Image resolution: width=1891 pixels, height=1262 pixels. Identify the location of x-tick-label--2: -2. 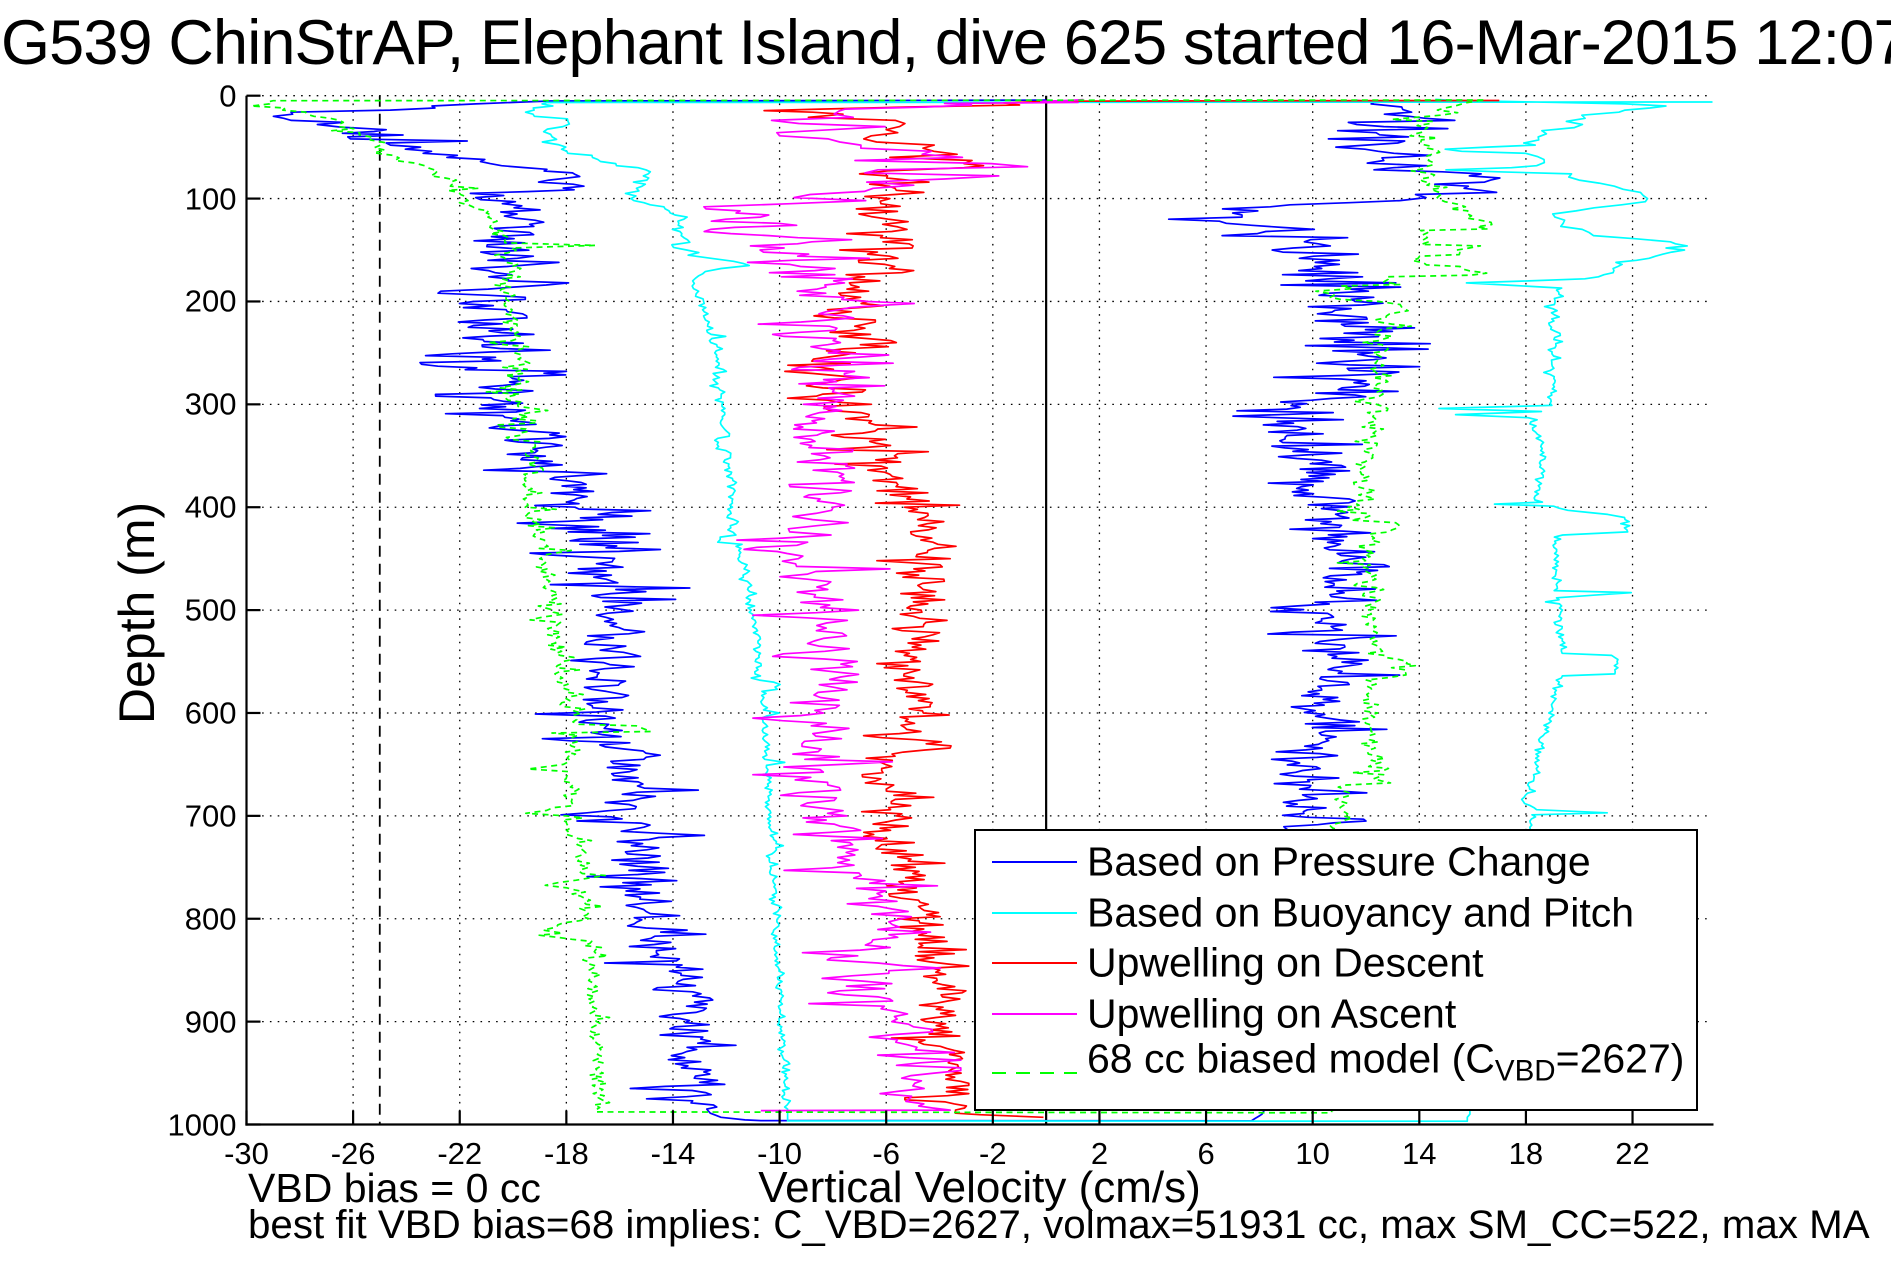
(993, 1153).